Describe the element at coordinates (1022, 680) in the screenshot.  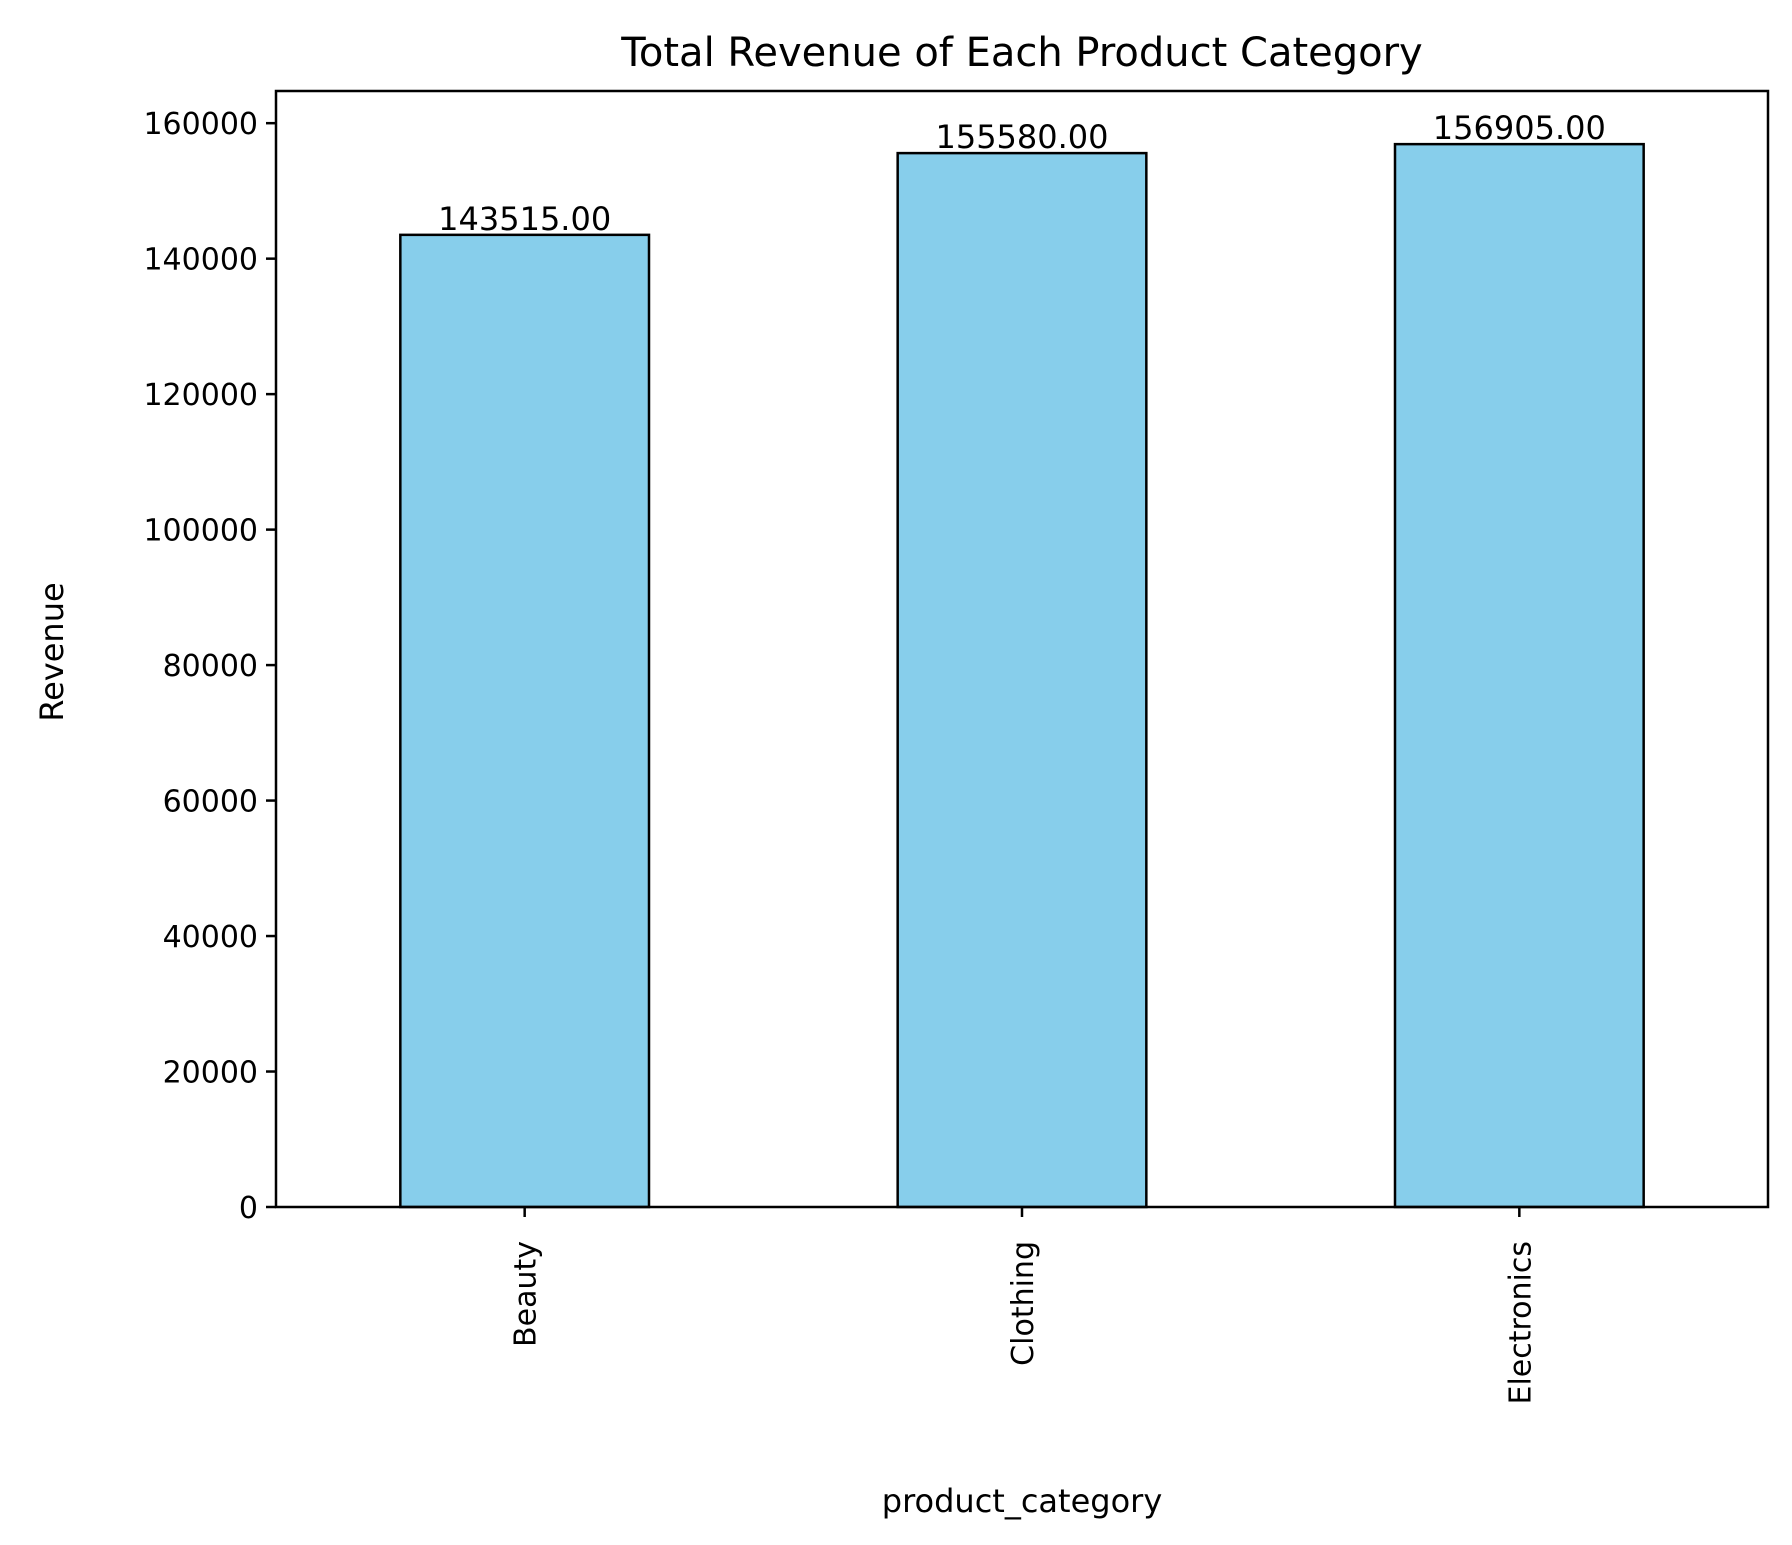
I see `bar-clothing` at that location.